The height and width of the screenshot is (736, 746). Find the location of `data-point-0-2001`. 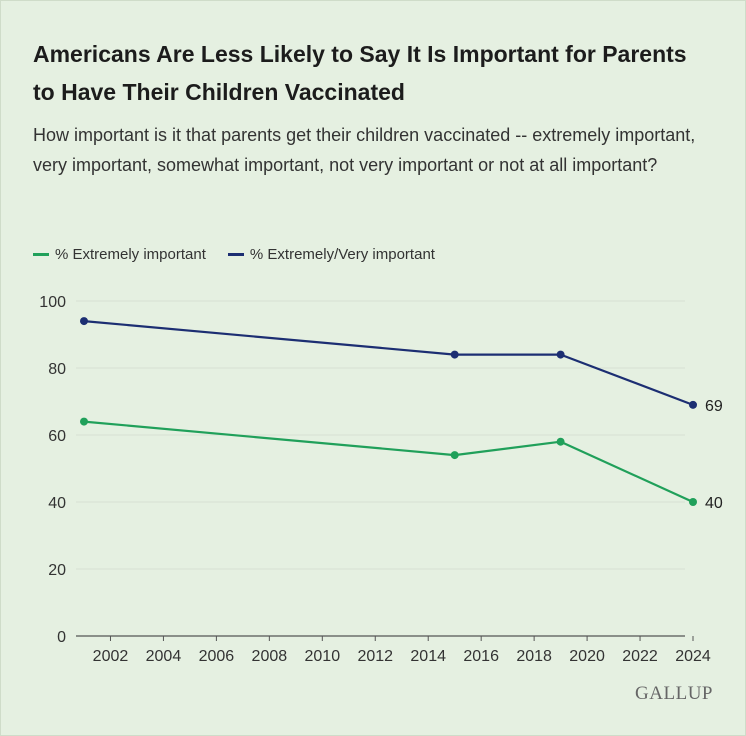

data-point-0-2001 is located at coordinates (84, 421).